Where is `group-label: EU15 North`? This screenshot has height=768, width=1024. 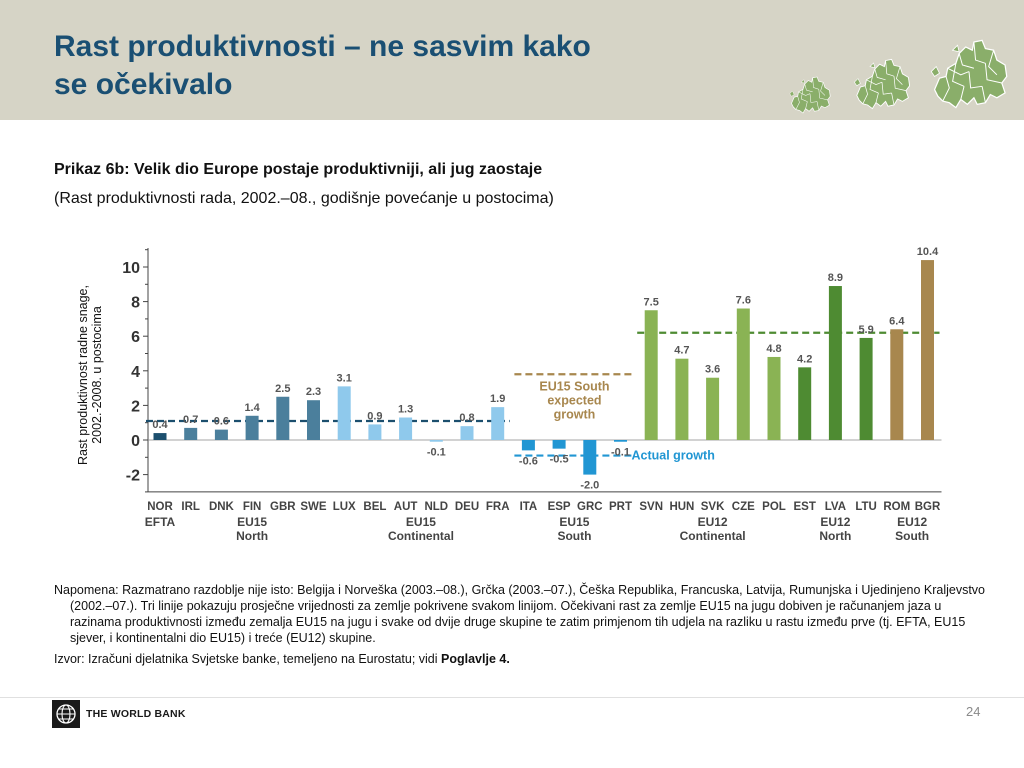 group-label: EU15 North is located at coordinates (252, 529).